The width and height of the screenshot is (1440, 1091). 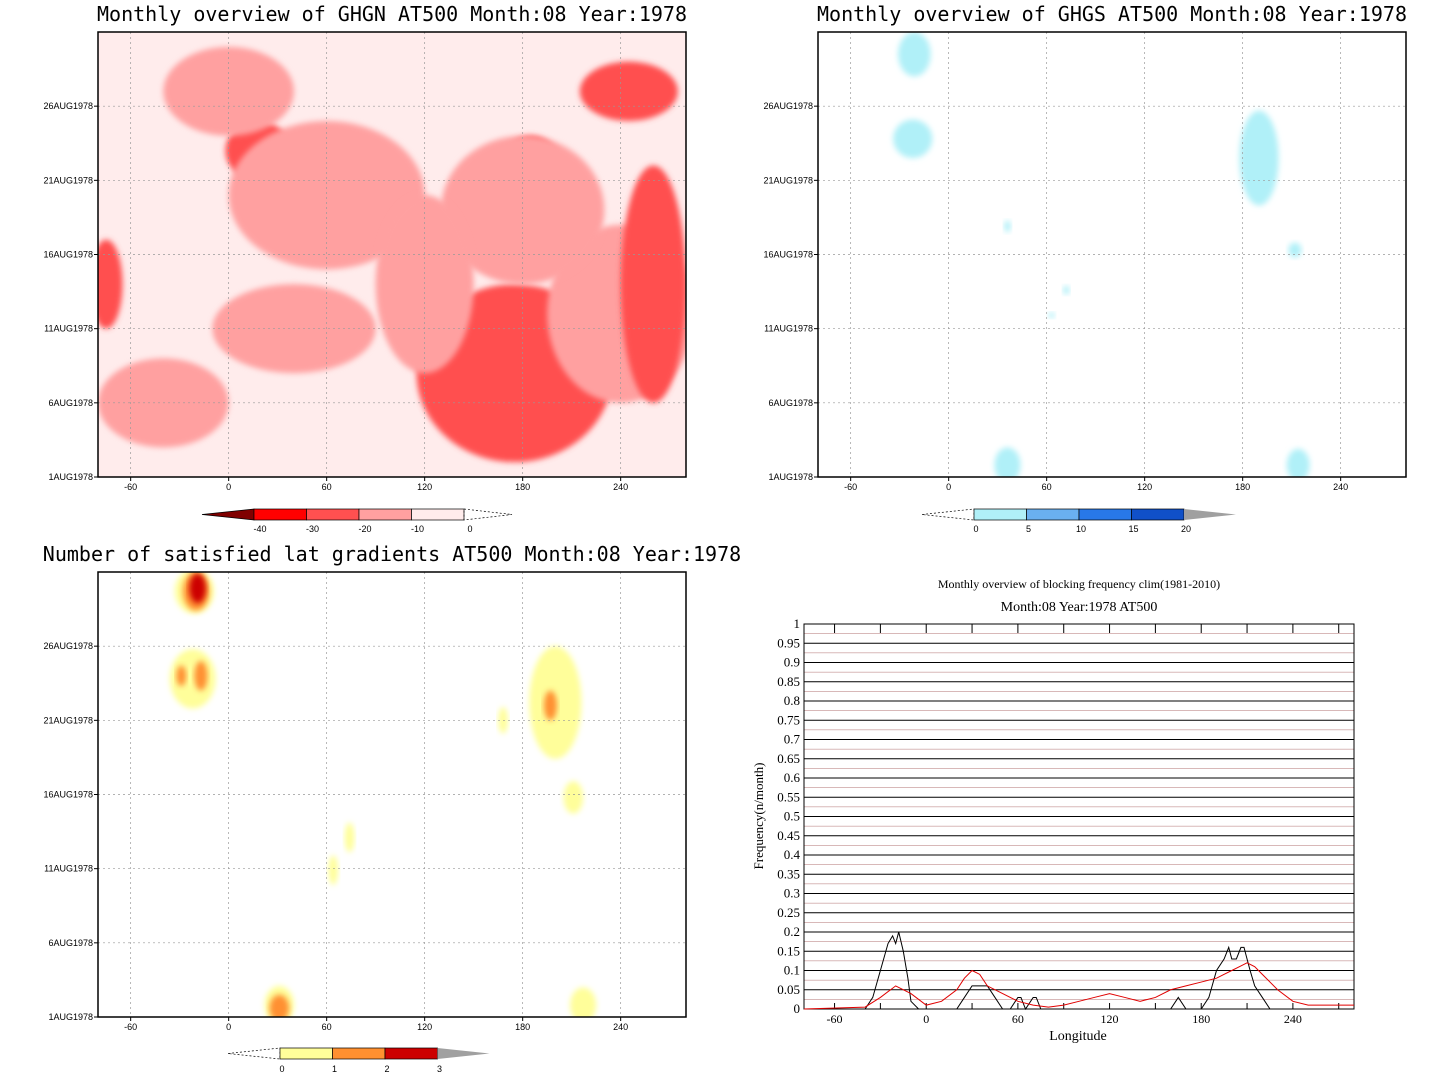 What do you see at coordinates (788, 758) in the screenshot?
I see `frequency-y-tick-label: 0.65` at bounding box center [788, 758].